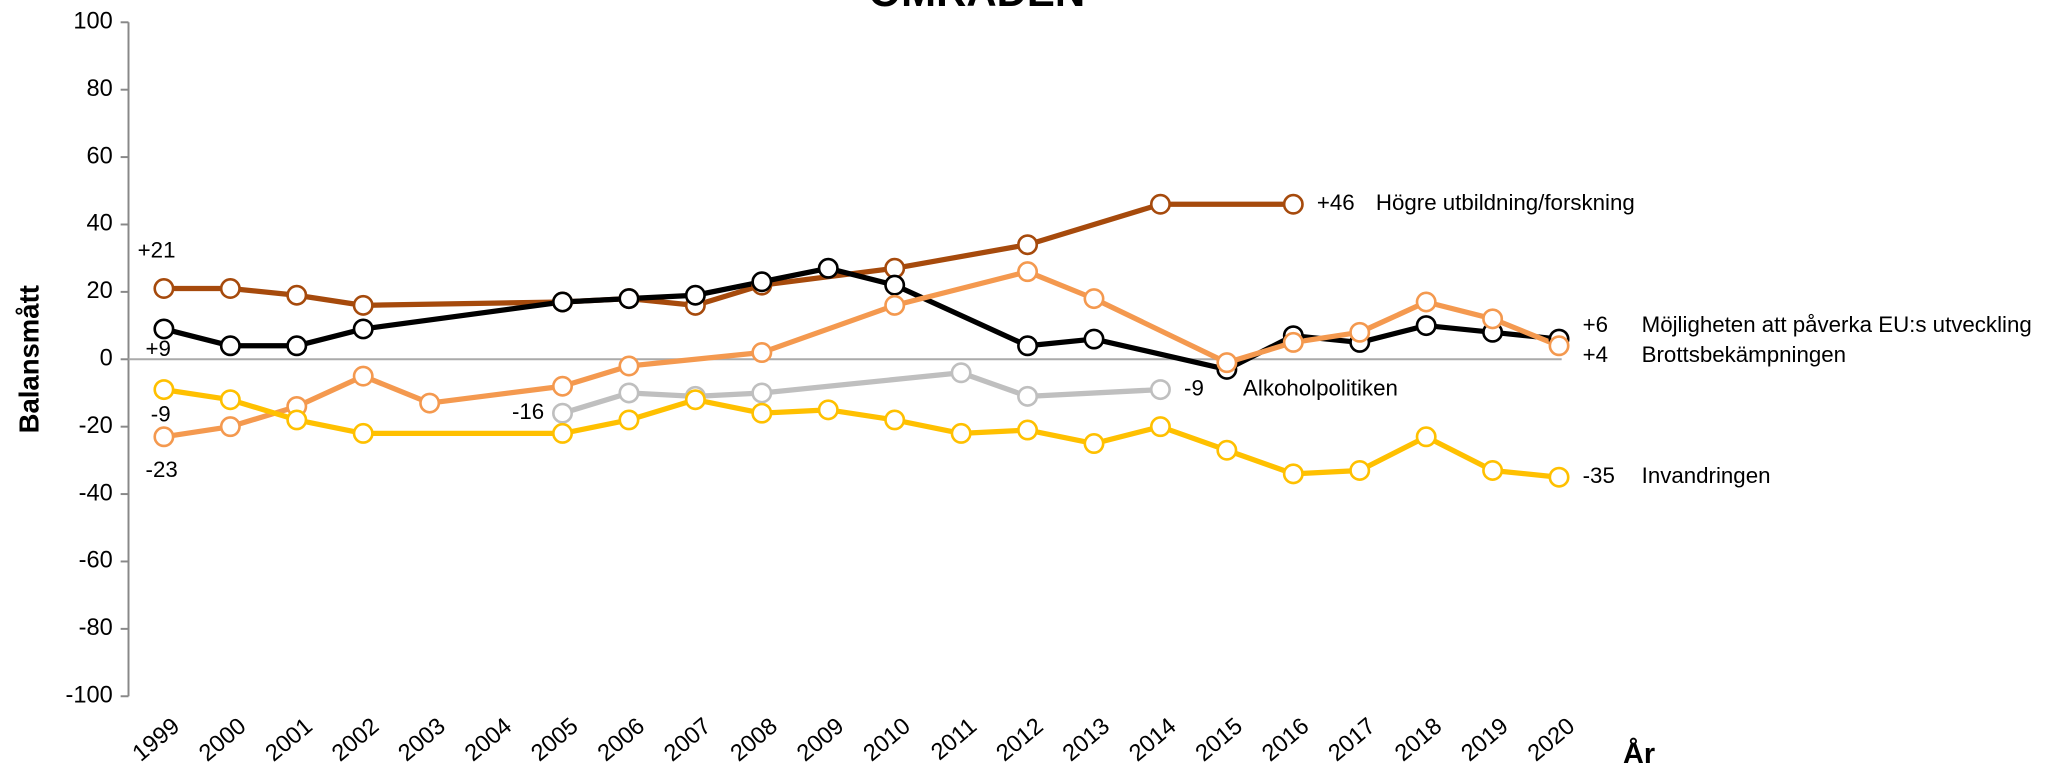 This screenshot has height=771, width=2056. What do you see at coordinates (1551, 740) in the screenshot?
I see `x-tick-label: 2020` at bounding box center [1551, 740].